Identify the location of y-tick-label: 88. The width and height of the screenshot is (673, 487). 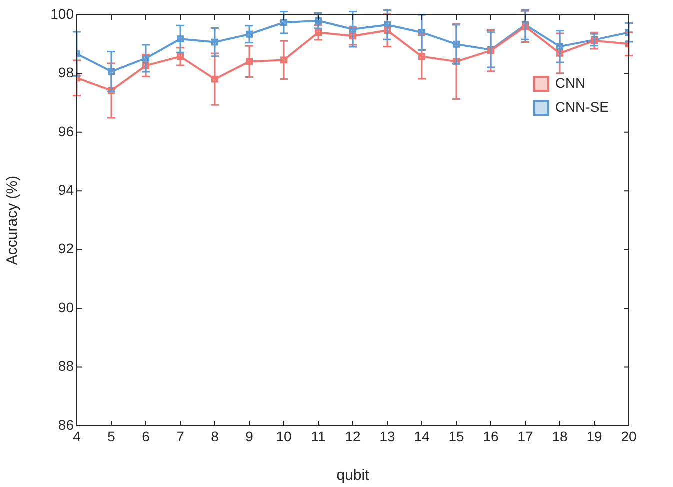
(66, 366).